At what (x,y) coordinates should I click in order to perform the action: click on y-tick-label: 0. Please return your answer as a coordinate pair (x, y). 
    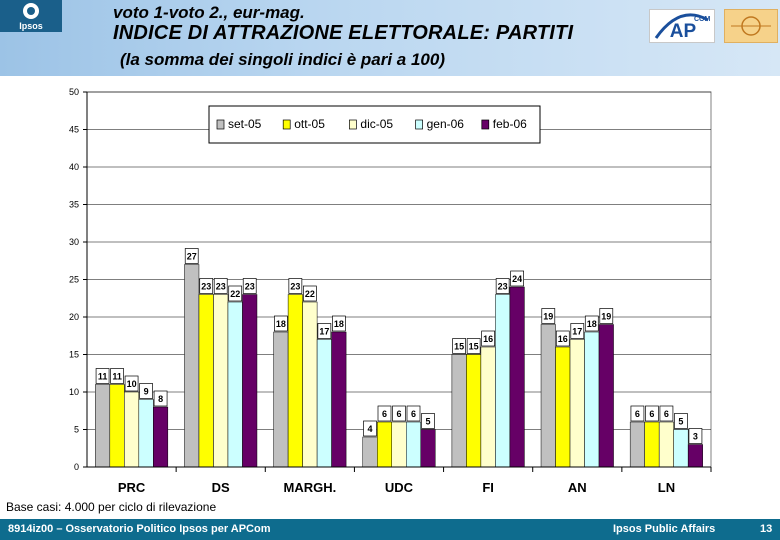
    Looking at the image, I should click on (76, 467).